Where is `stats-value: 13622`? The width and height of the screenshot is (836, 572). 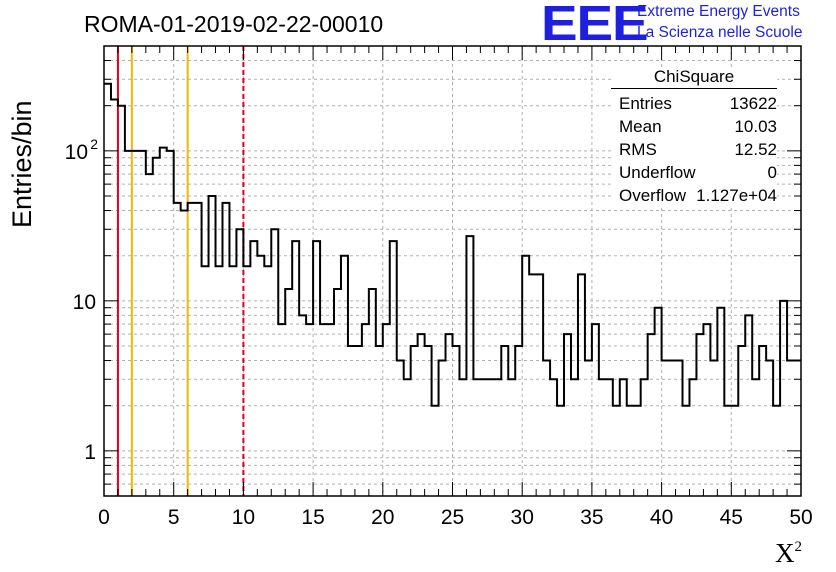 stats-value: 13622 is located at coordinates (753, 103).